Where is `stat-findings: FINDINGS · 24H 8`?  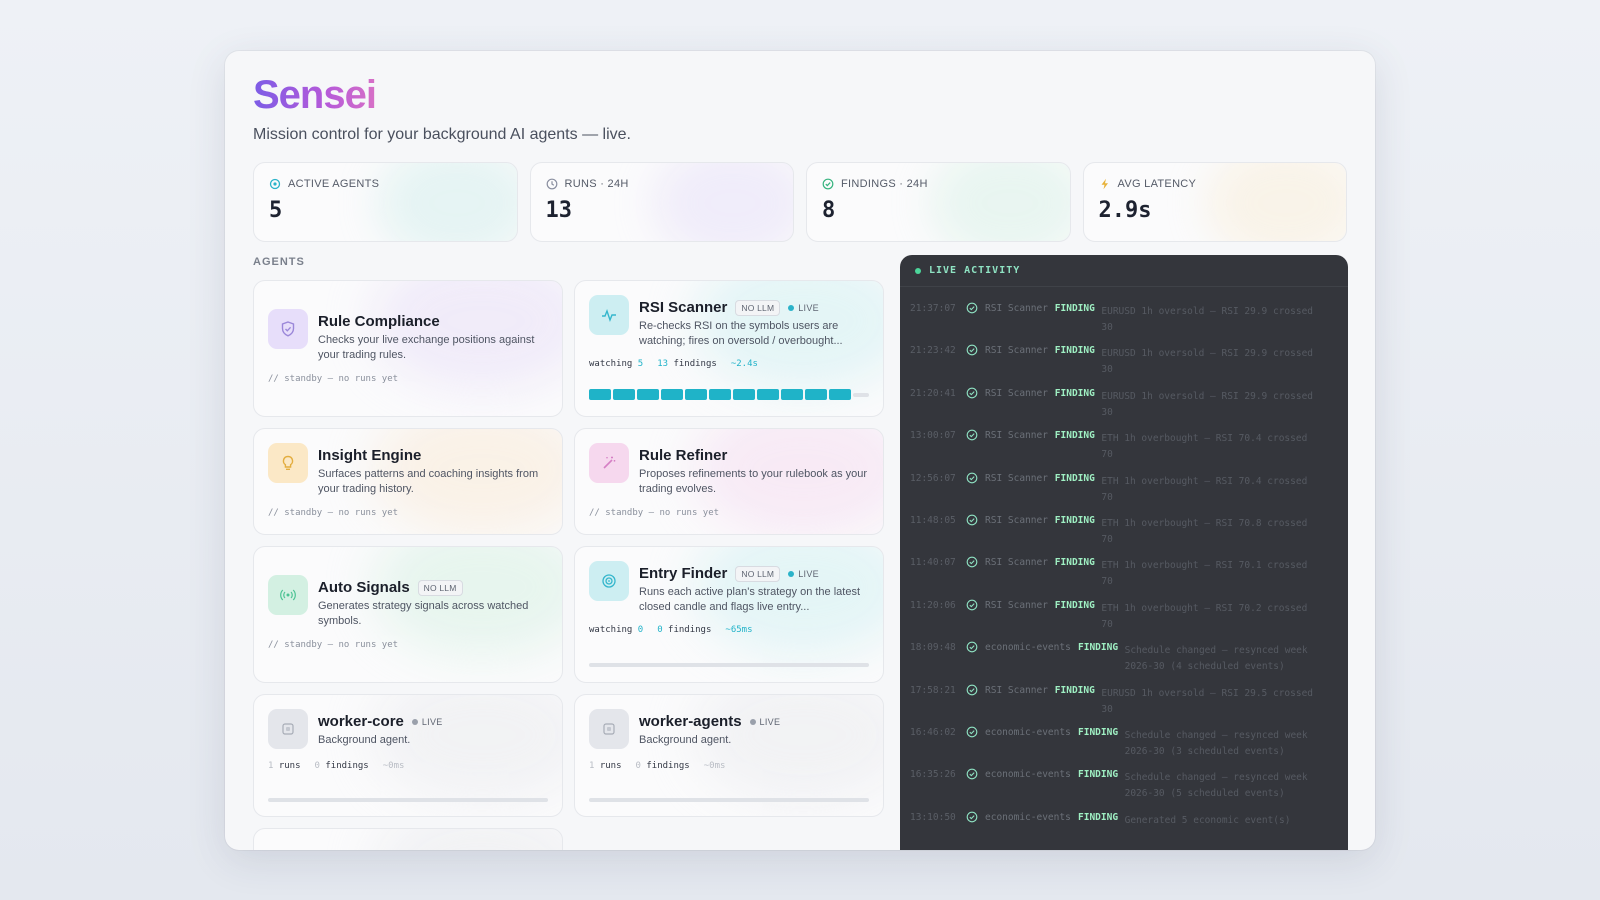
stat-findings: FINDINGS · 24H 8 is located at coordinates (938, 202).